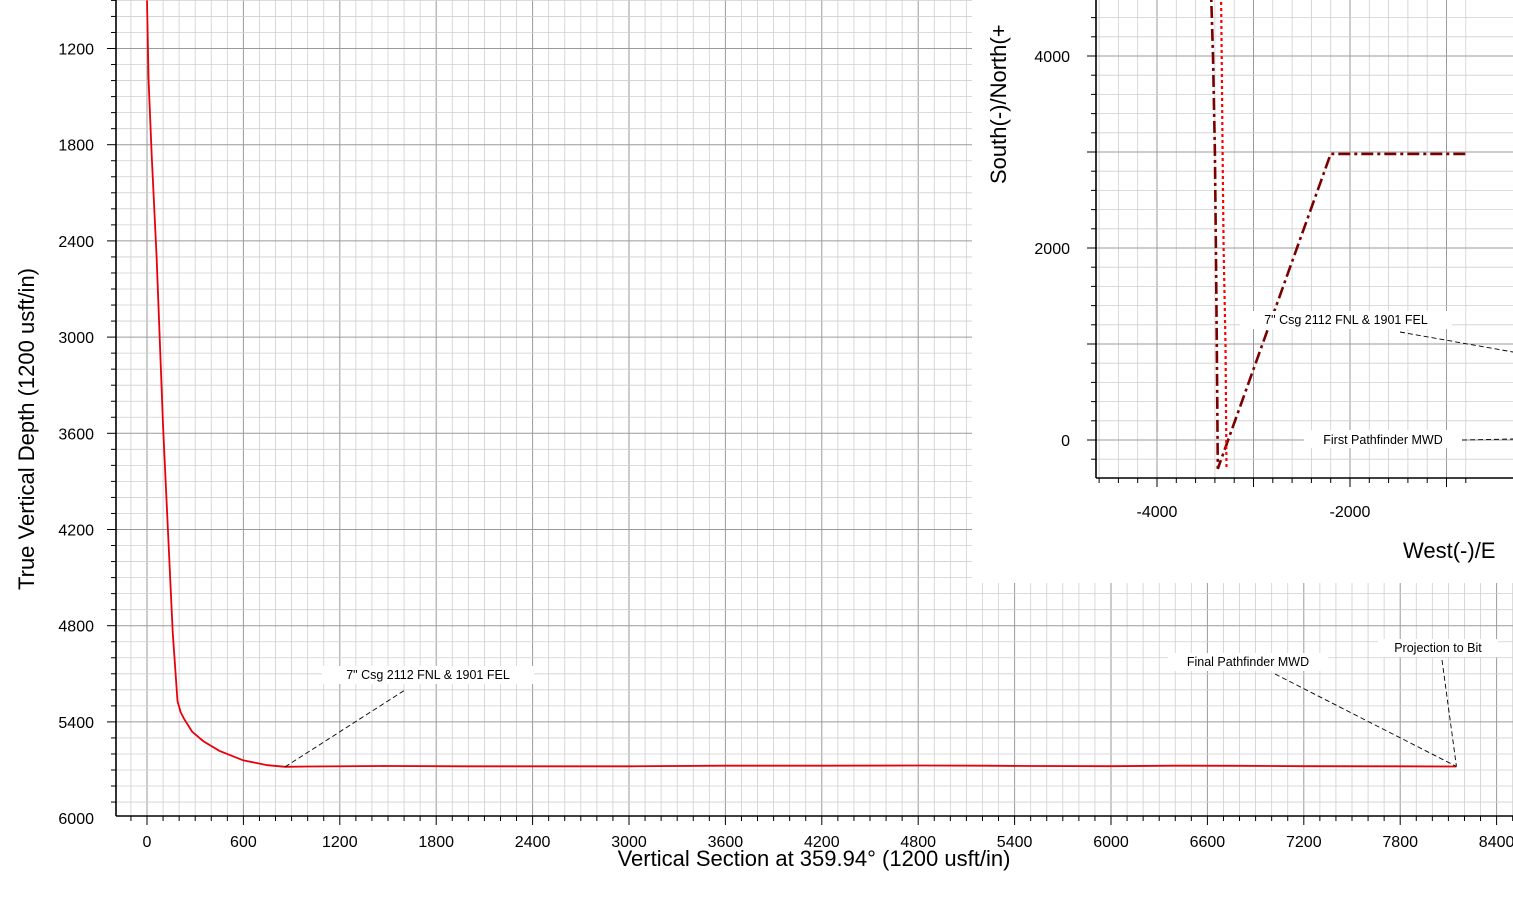  I want to click on y-tick-label: 4200, so click(76, 531).